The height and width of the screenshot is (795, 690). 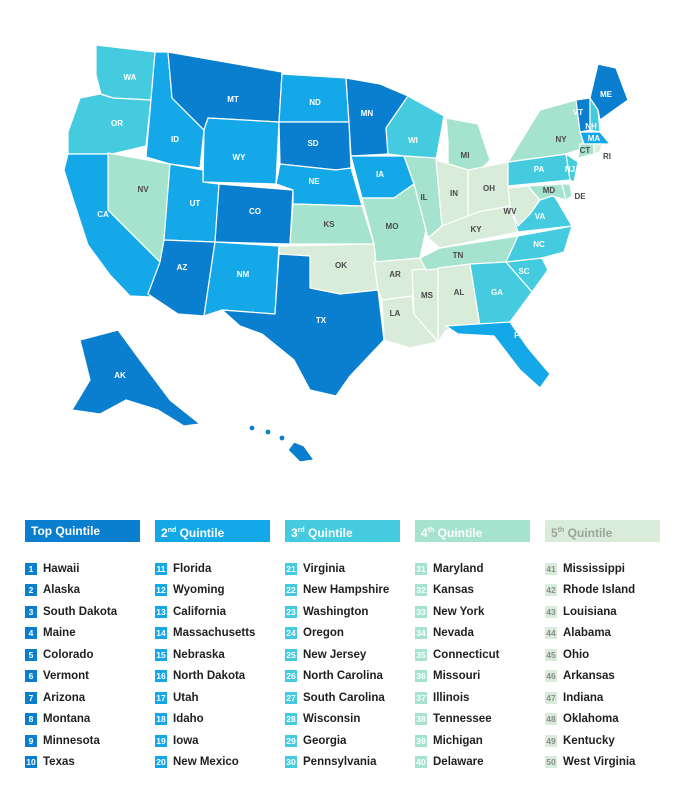 I want to click on legend-item: 36 Missouri, so click(x=472, y=677).